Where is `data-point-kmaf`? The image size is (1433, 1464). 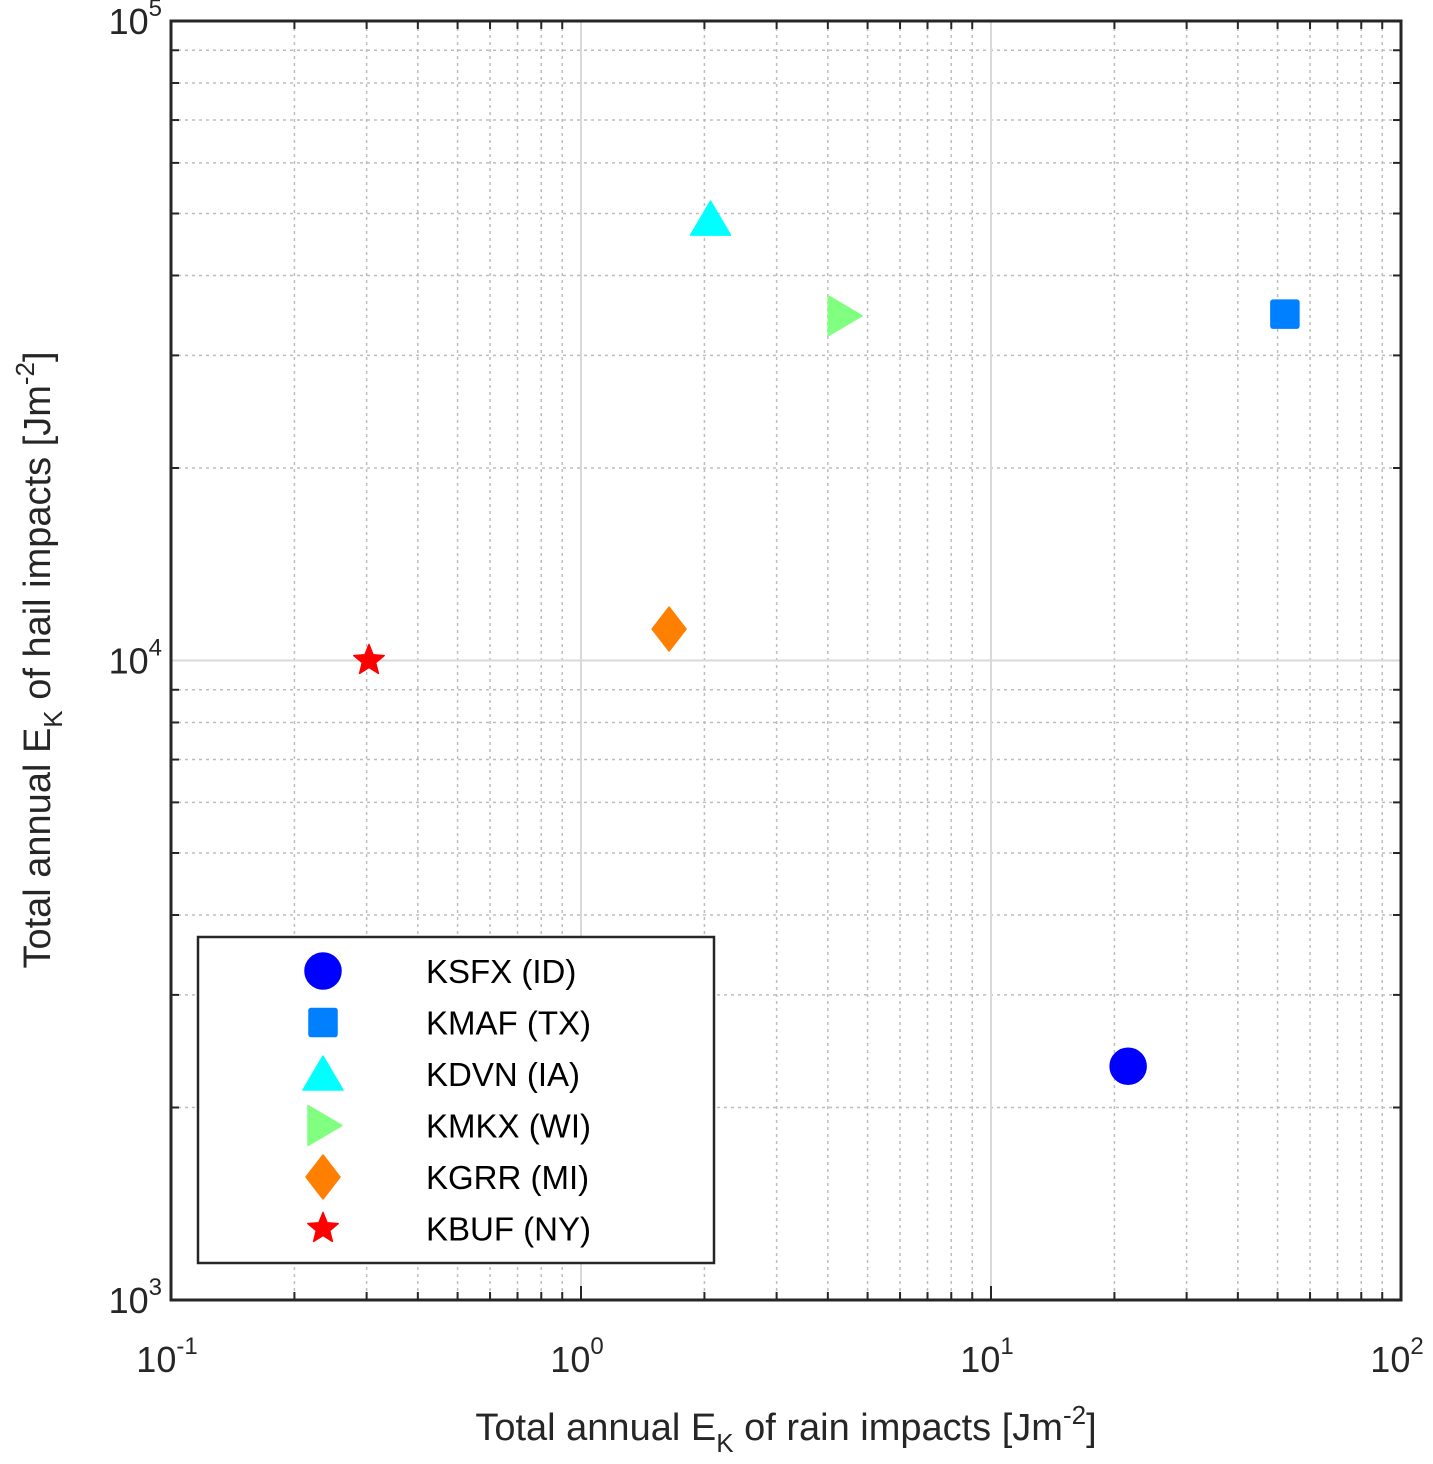
data-point-kmaf is located at coordinates (1285, 314).